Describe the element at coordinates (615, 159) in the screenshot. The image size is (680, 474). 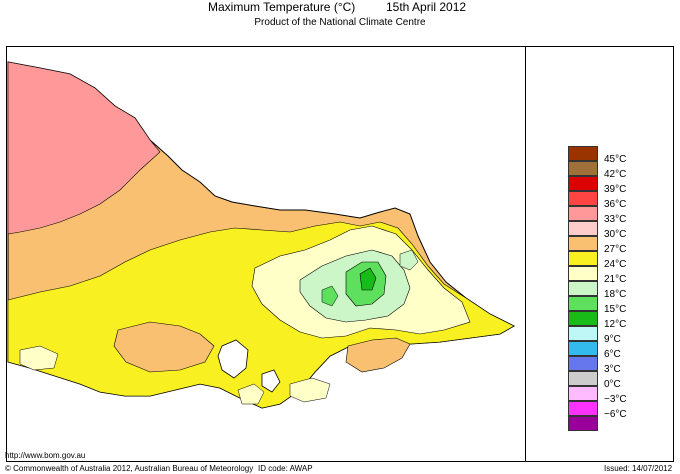
I see `legend-label: 45°C` at that location.